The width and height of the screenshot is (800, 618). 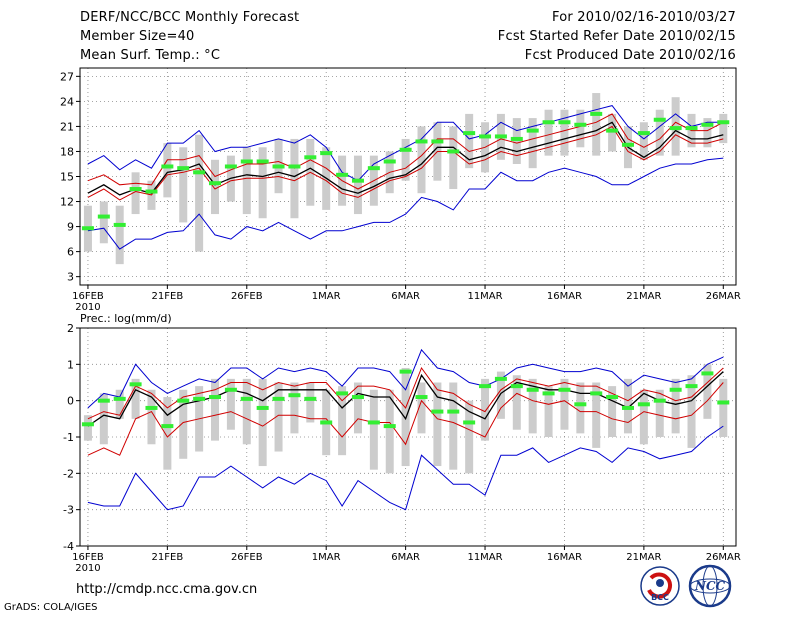 I want to click on chart-title: DERF/NCC/BCC Monthly Forecast, so click(x=190, y=17).